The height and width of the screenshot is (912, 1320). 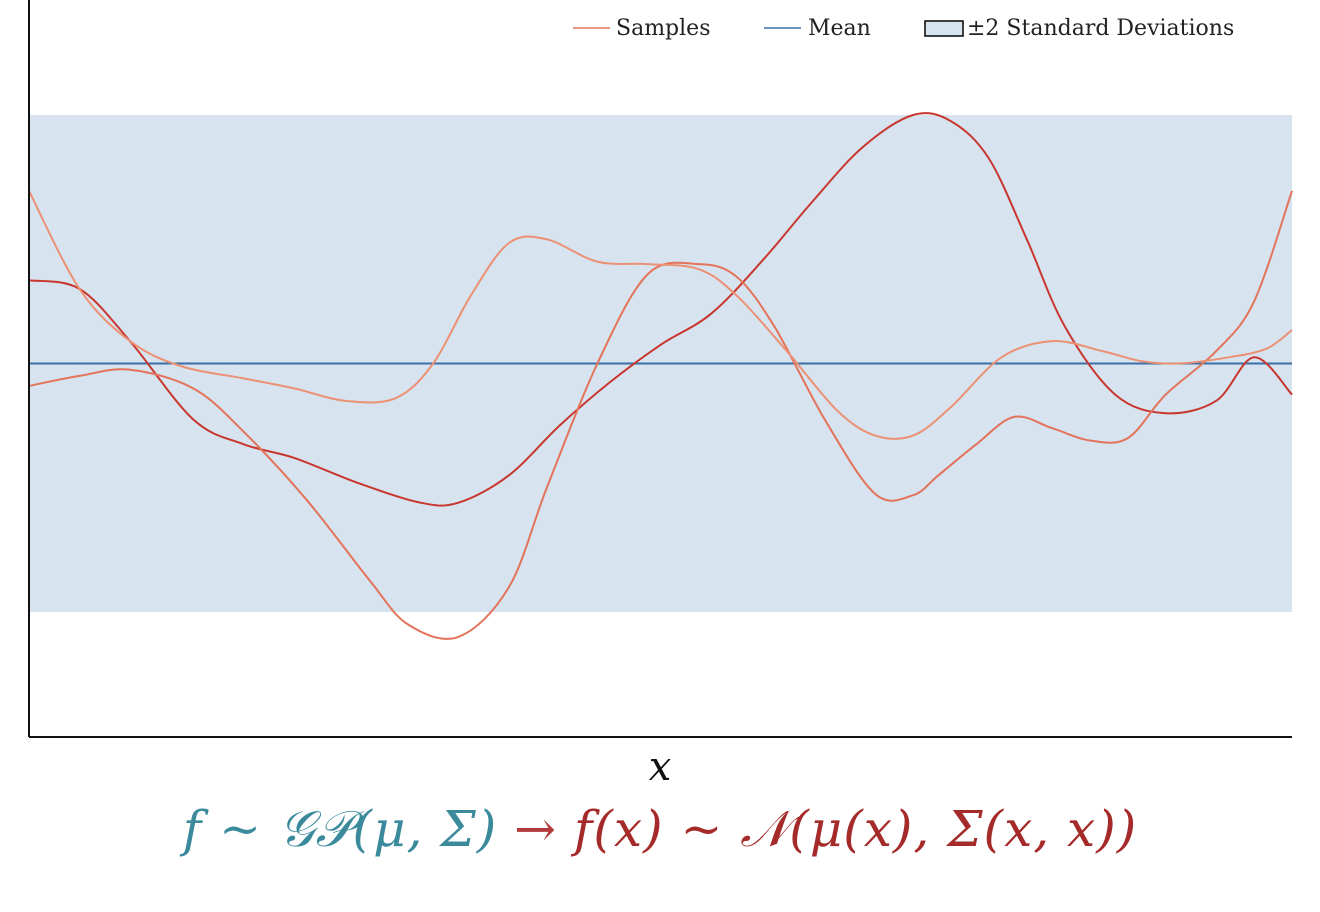 I want to click on legend: Samples Mean ±2 Standard Deviations, so click(x=903, y=28).